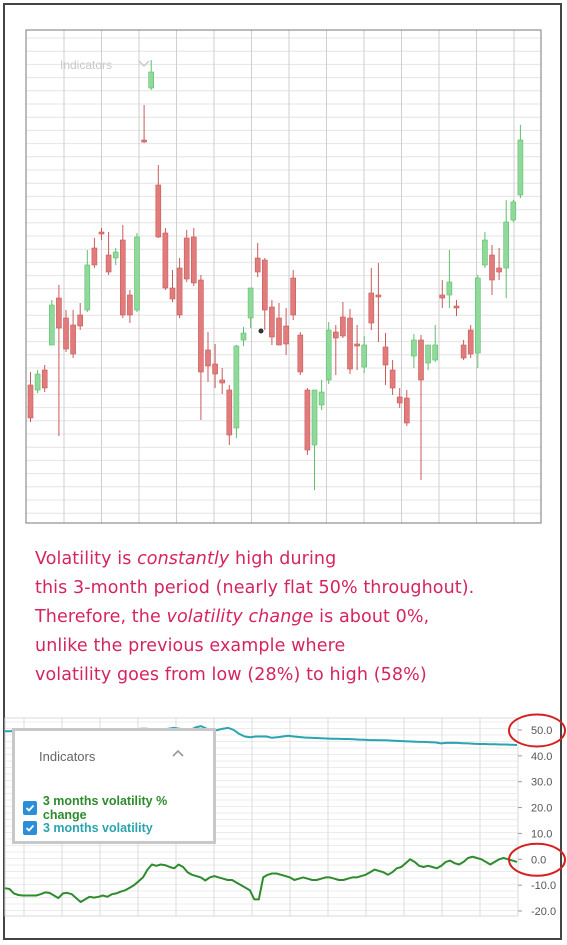 The image size is (567, 945). What do you see at coordinates (144, 63) in the screenshot?
I see `faint-chevron-icon` at bounding box center [144, 63].